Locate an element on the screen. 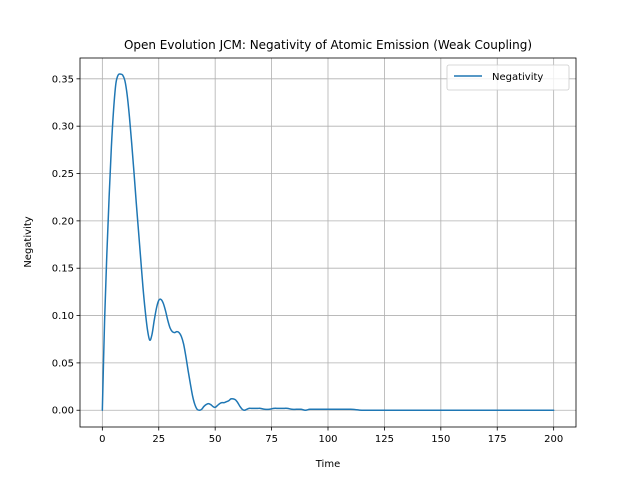 This screenshot has height=484, width=640. x-tick-label: 150 is located at coordinates (440, 439).